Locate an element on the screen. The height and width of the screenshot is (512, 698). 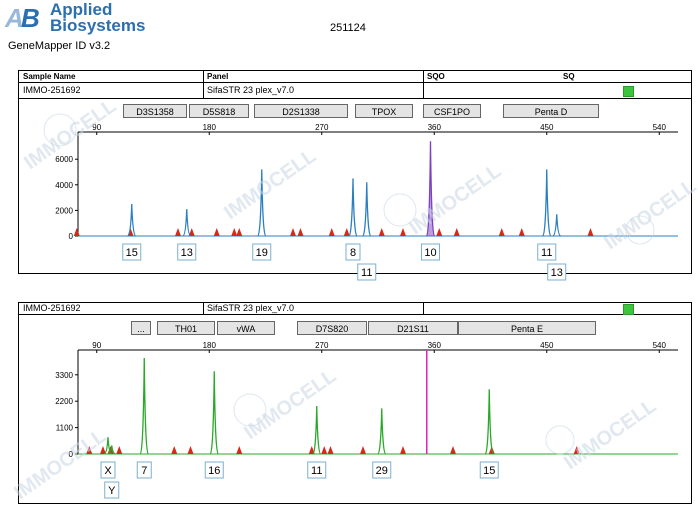
y-tick-label: 2200 is located at coordinates (64, 401).